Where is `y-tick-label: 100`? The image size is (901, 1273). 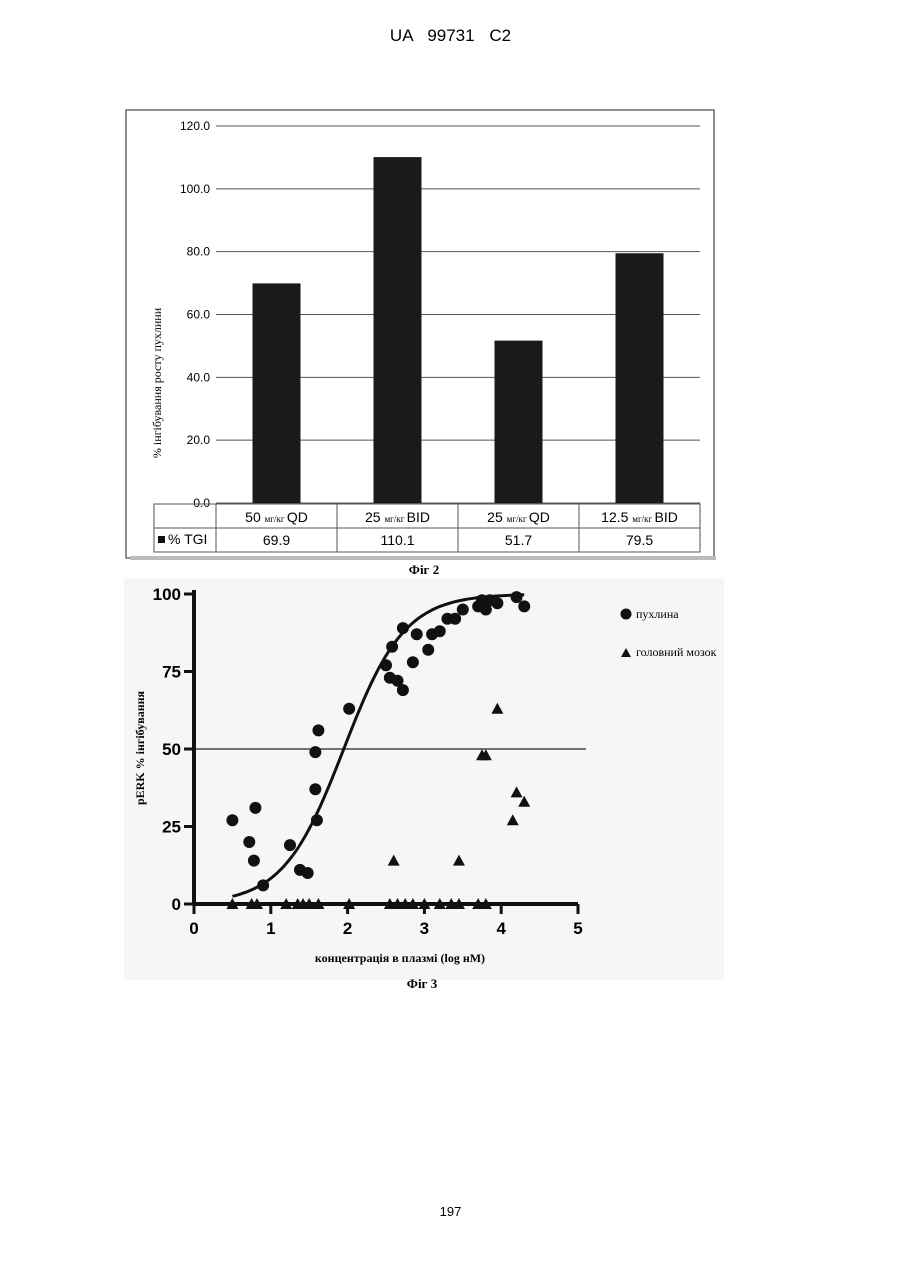 y-tick-label: 100 is located at coordinates (167, 594).